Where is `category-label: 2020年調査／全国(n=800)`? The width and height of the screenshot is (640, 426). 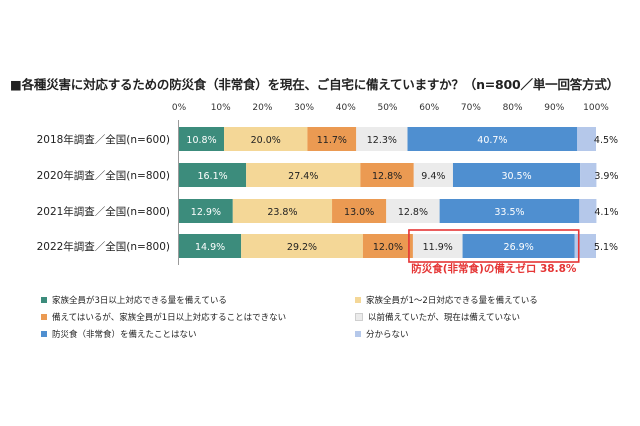 category-label: 2020年調査／全国(n=800) is located at coordinates (103, 175).